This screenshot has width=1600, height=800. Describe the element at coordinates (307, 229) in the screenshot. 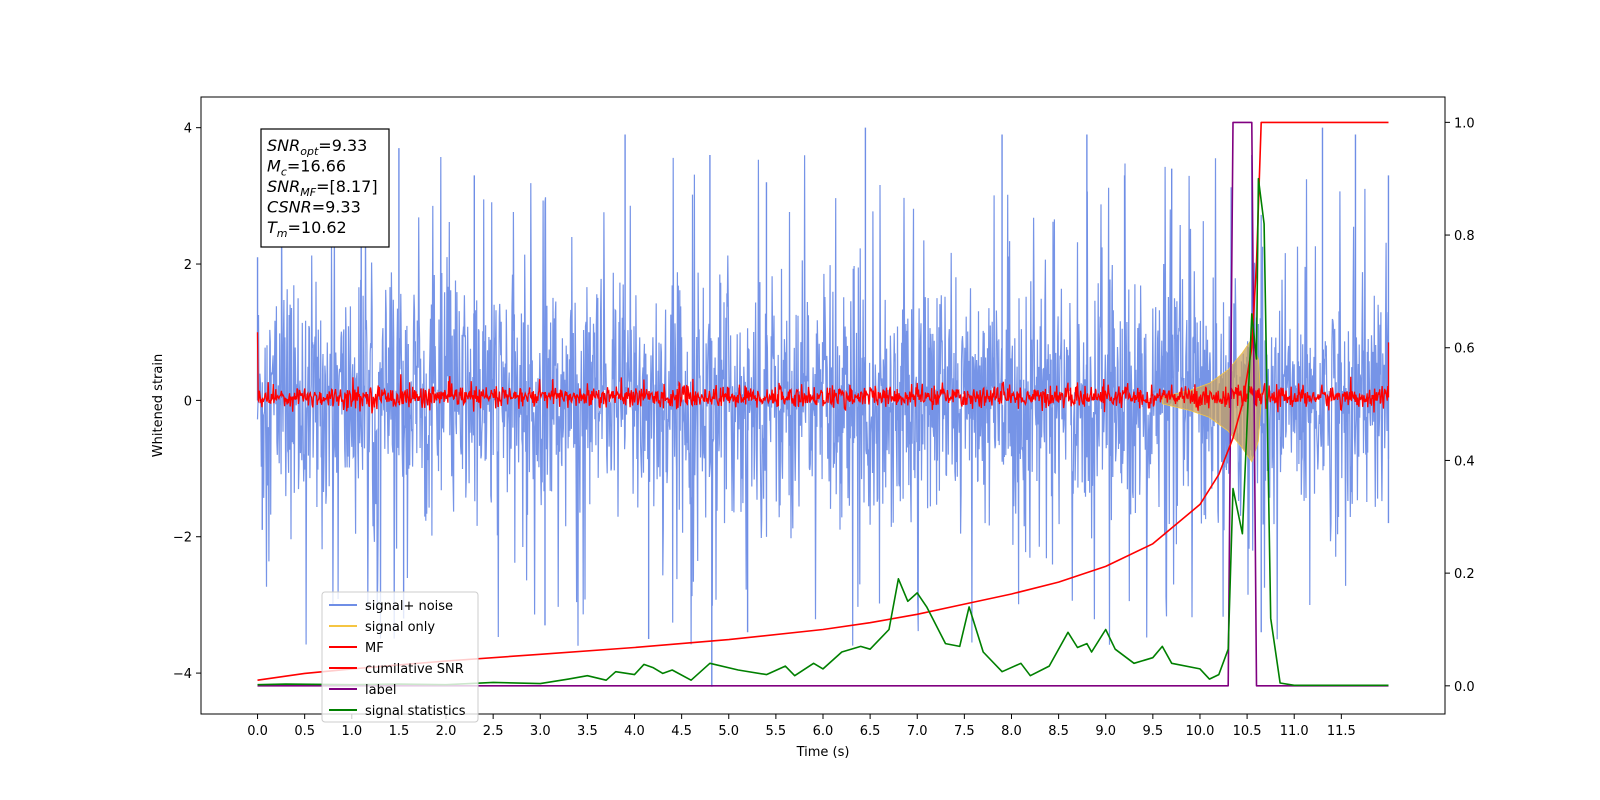

I see `info-tm: Tm=10.62` at that location.